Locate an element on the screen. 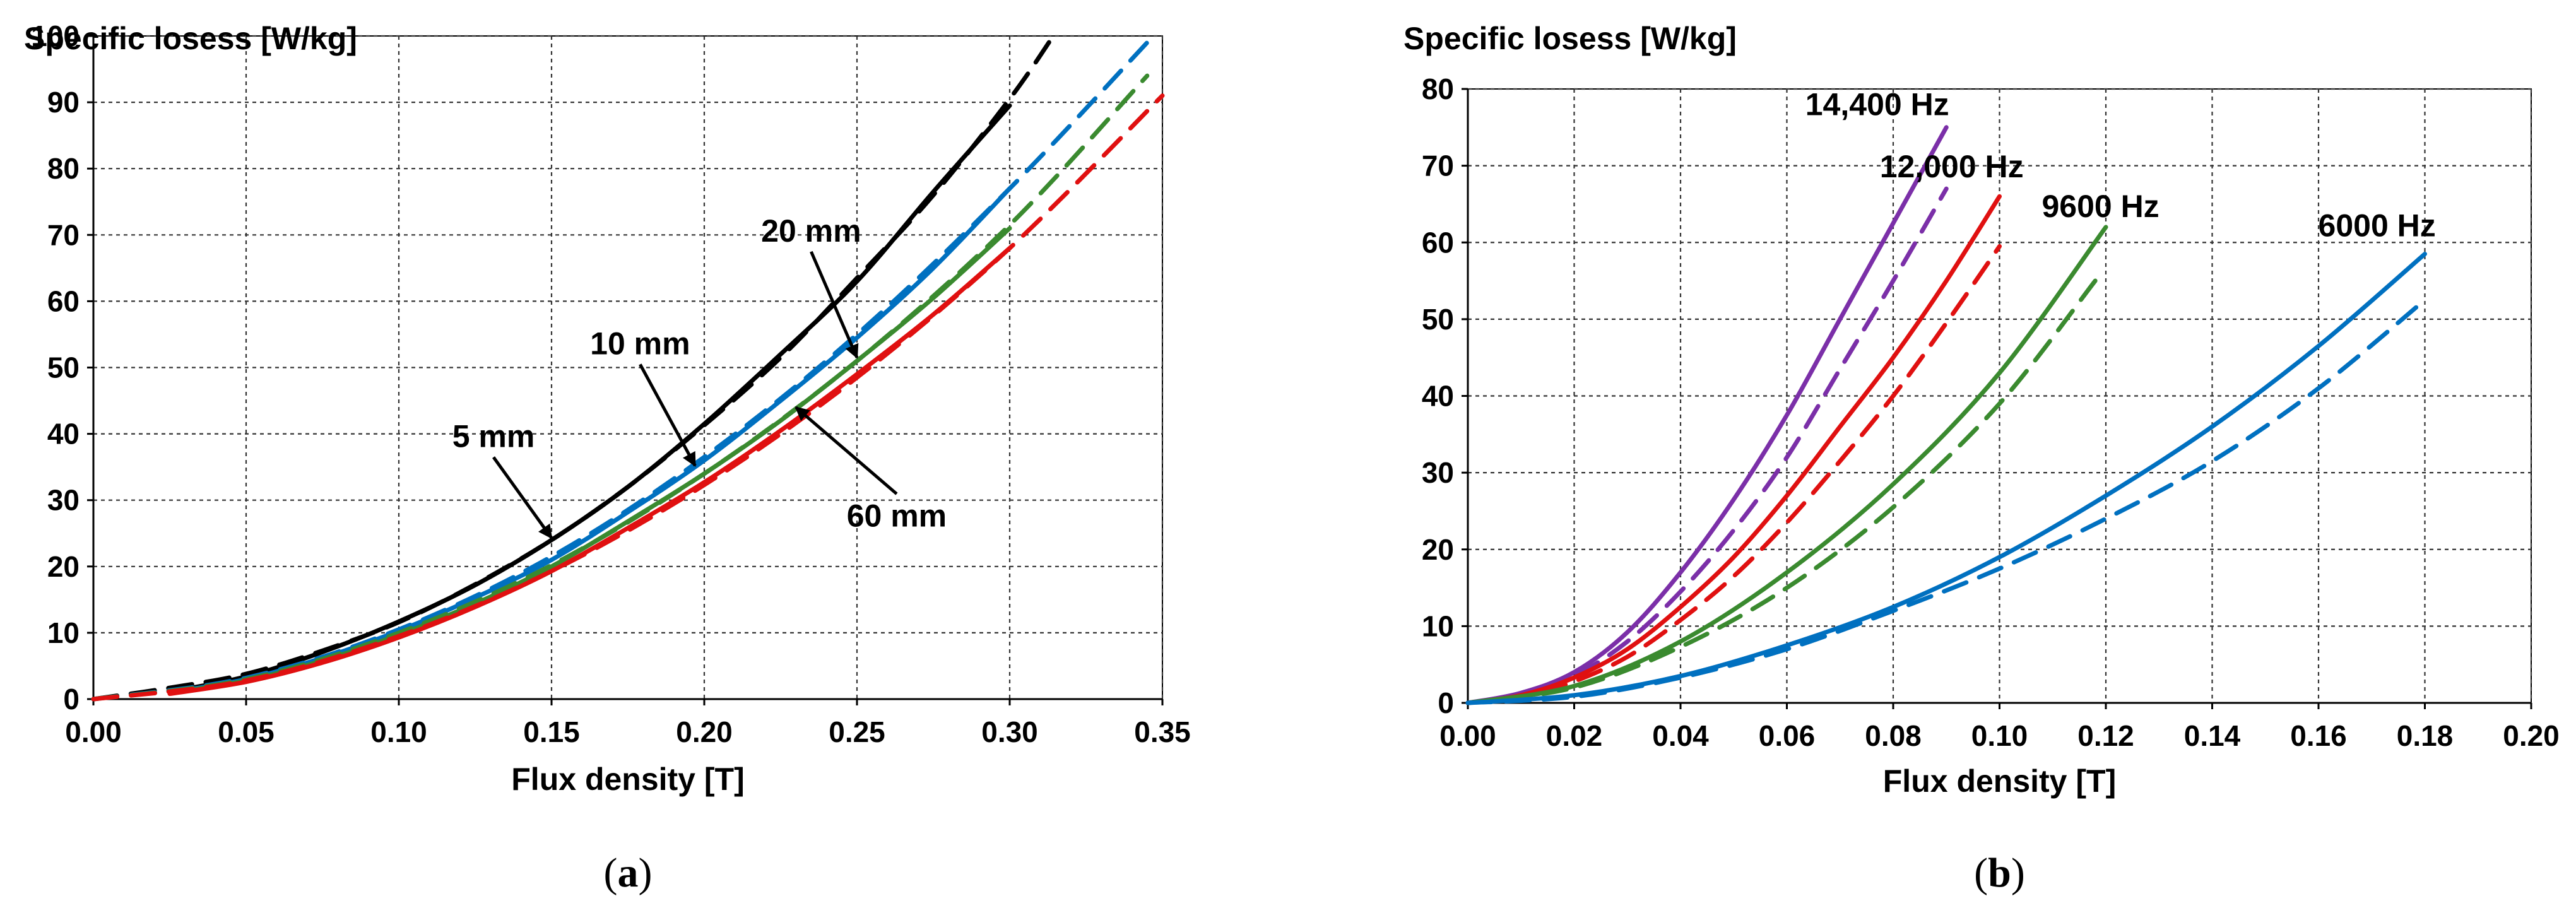 This screenshot has width=2576, height=913. annotation-label-6000-hz: 6000 Hz is located at coordinates (2377, 226).